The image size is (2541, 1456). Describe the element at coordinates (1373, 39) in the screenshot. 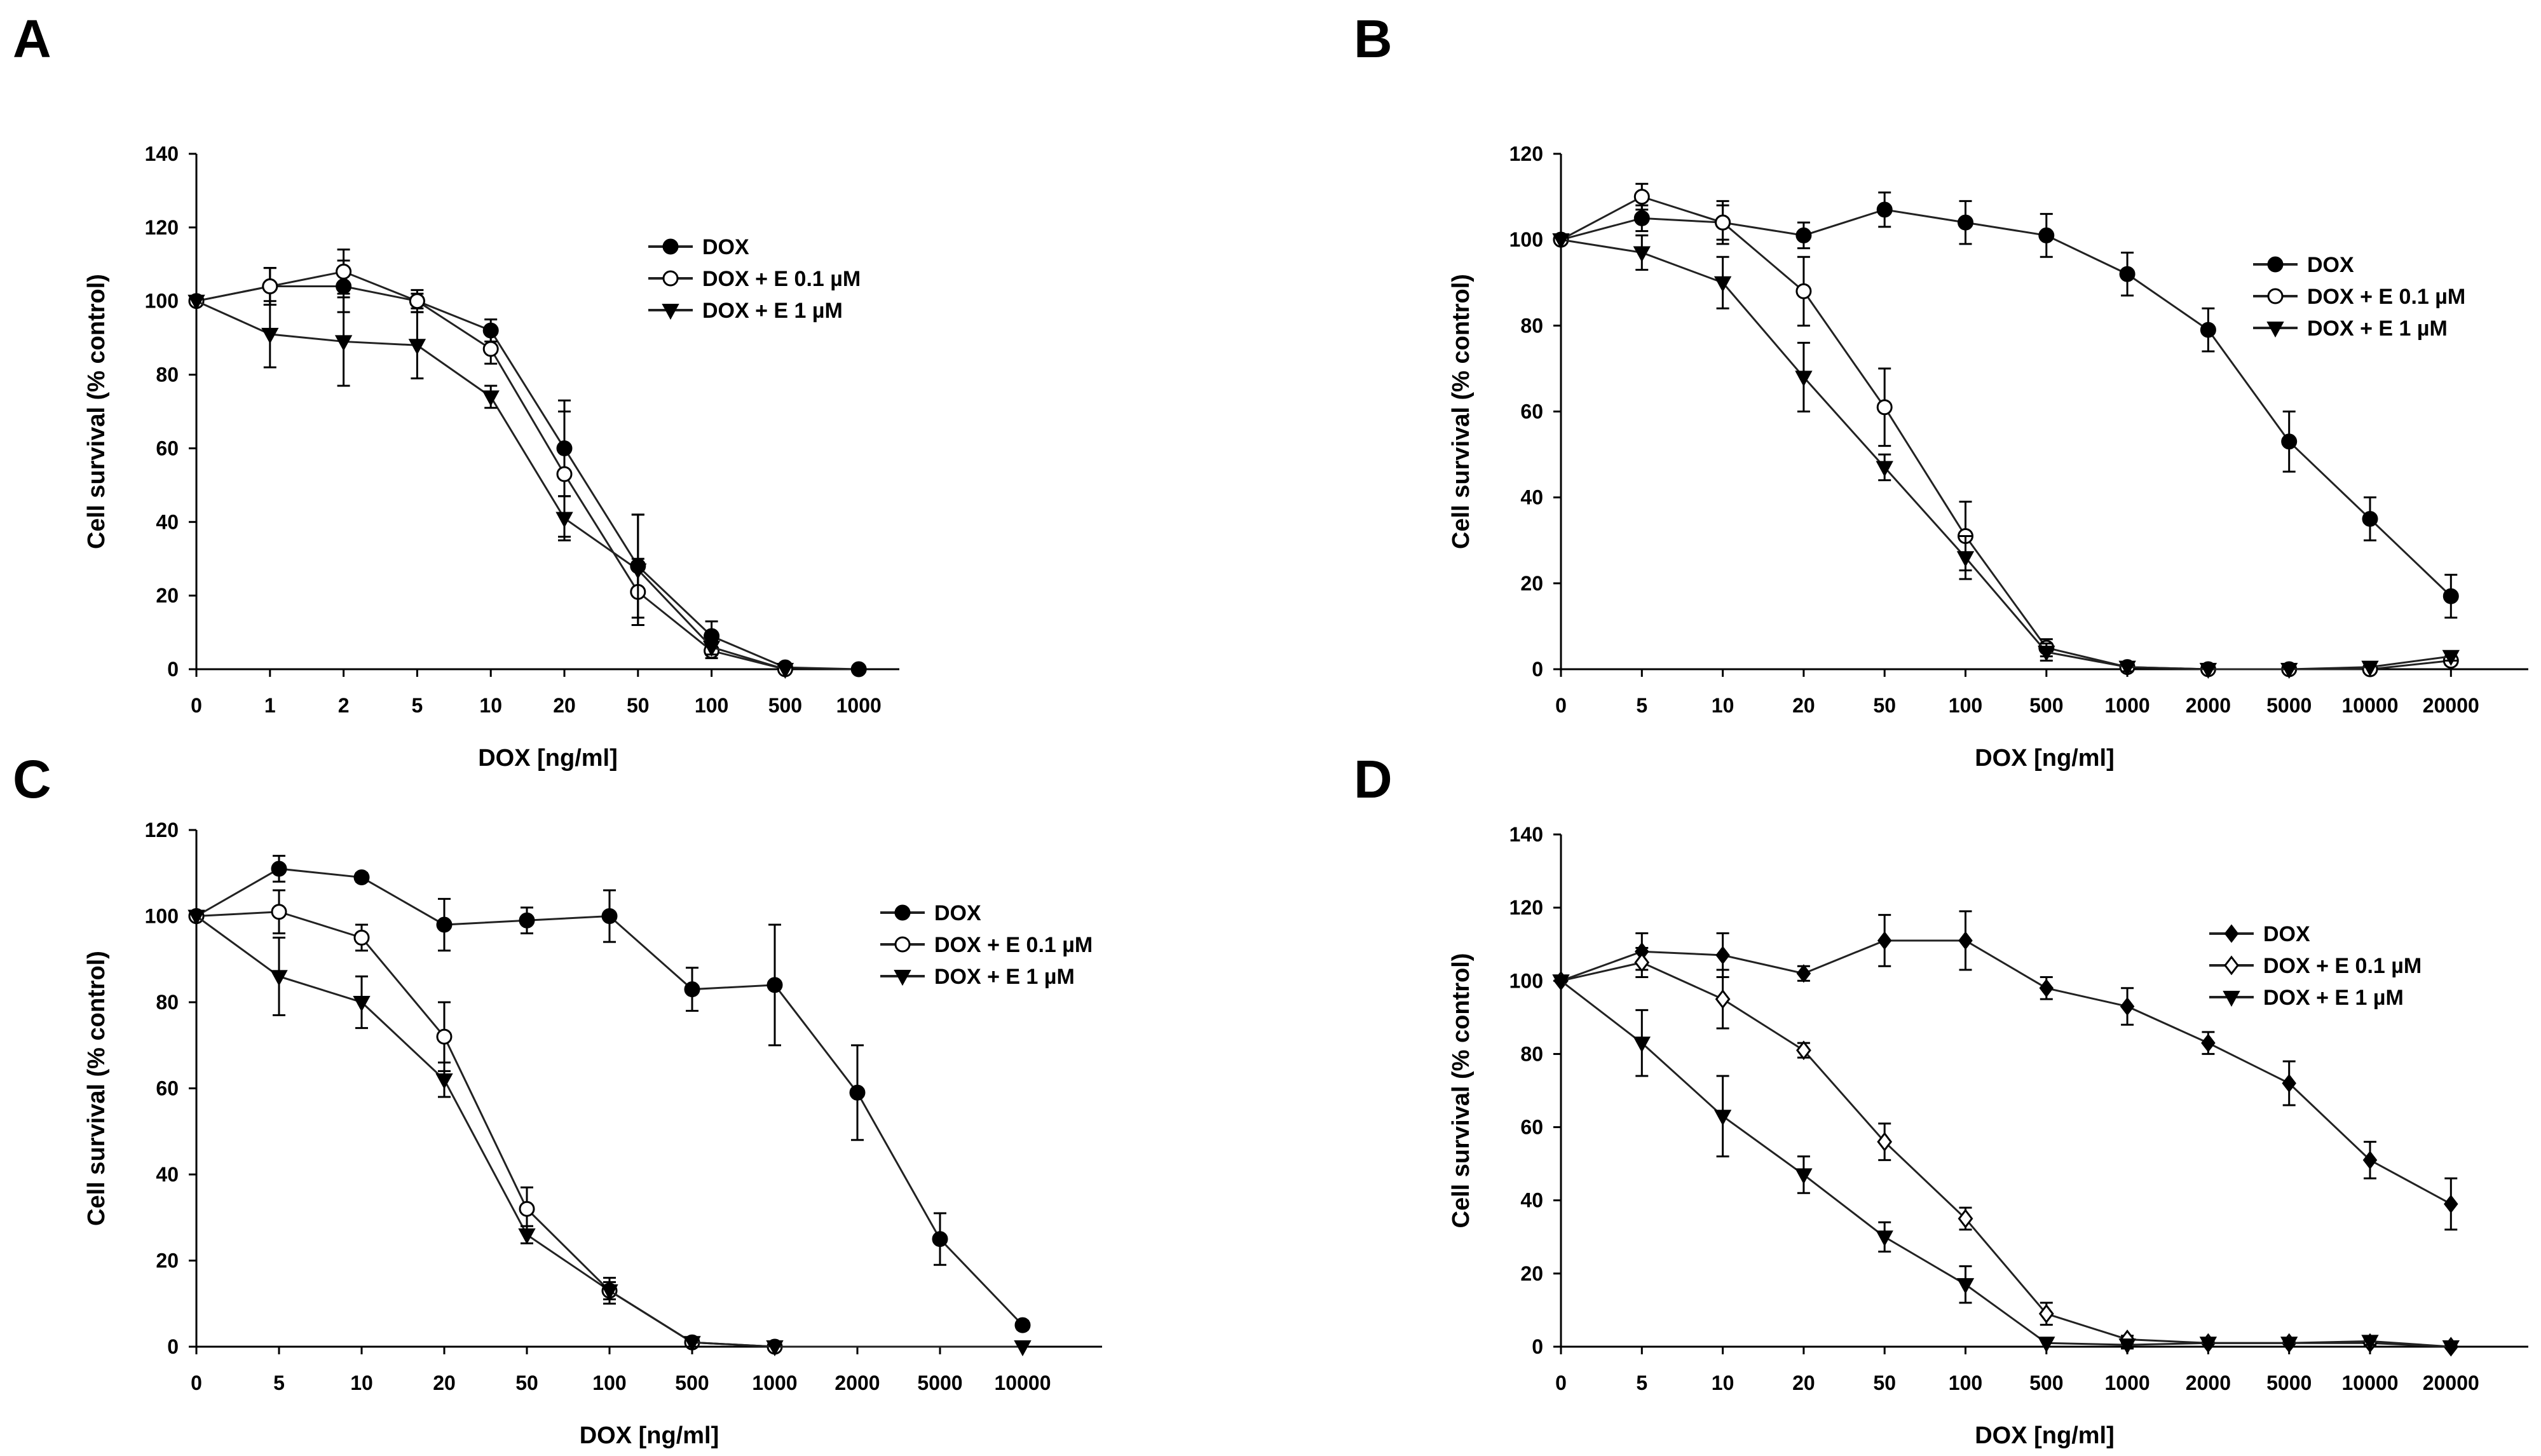

I see `panel-label: B` at that location.